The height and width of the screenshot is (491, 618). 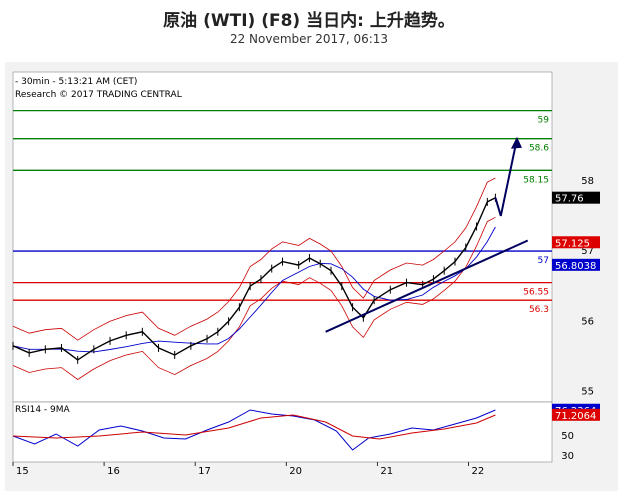 I want to click on level-label-0: 59, so click(x=544, y=121).